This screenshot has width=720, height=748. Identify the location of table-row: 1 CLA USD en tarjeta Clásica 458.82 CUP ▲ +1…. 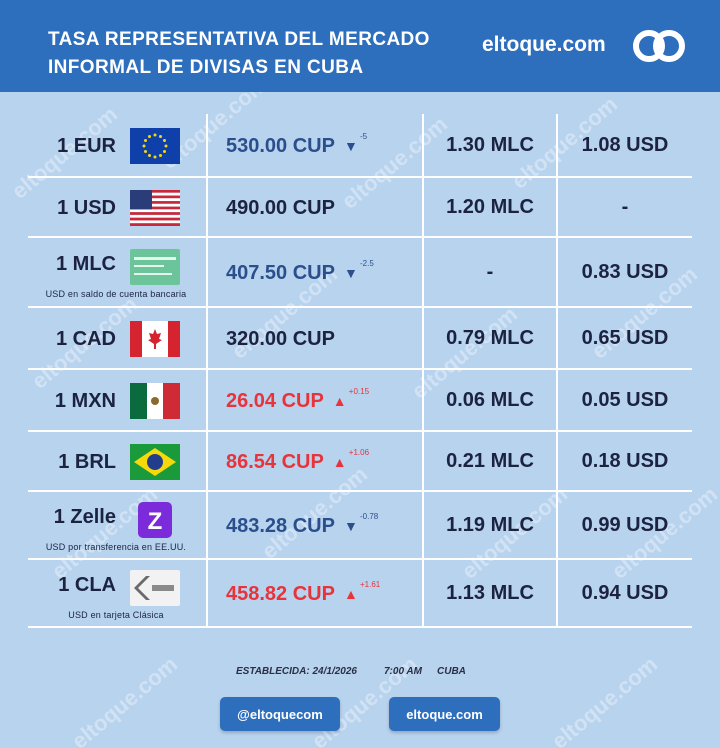
(360, 594).